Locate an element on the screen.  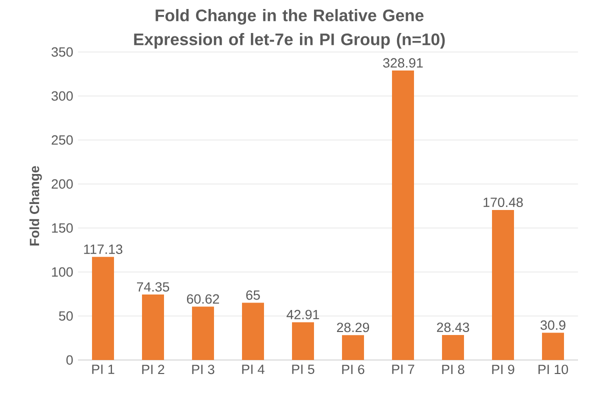
y-tick-label: 250 is located at coordinates (62, 140).